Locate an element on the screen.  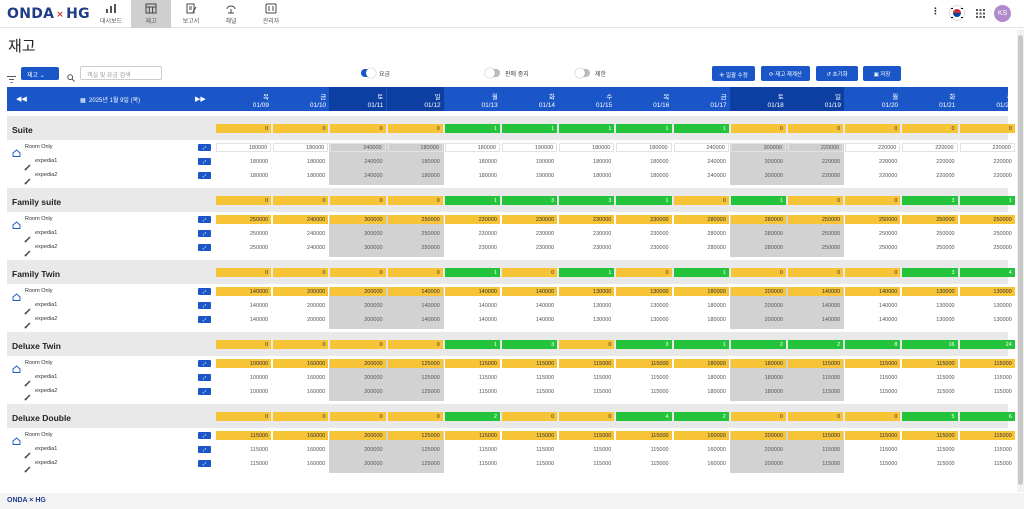
channel-rate-cell: 220000 is located at coordinates (1002, 162).